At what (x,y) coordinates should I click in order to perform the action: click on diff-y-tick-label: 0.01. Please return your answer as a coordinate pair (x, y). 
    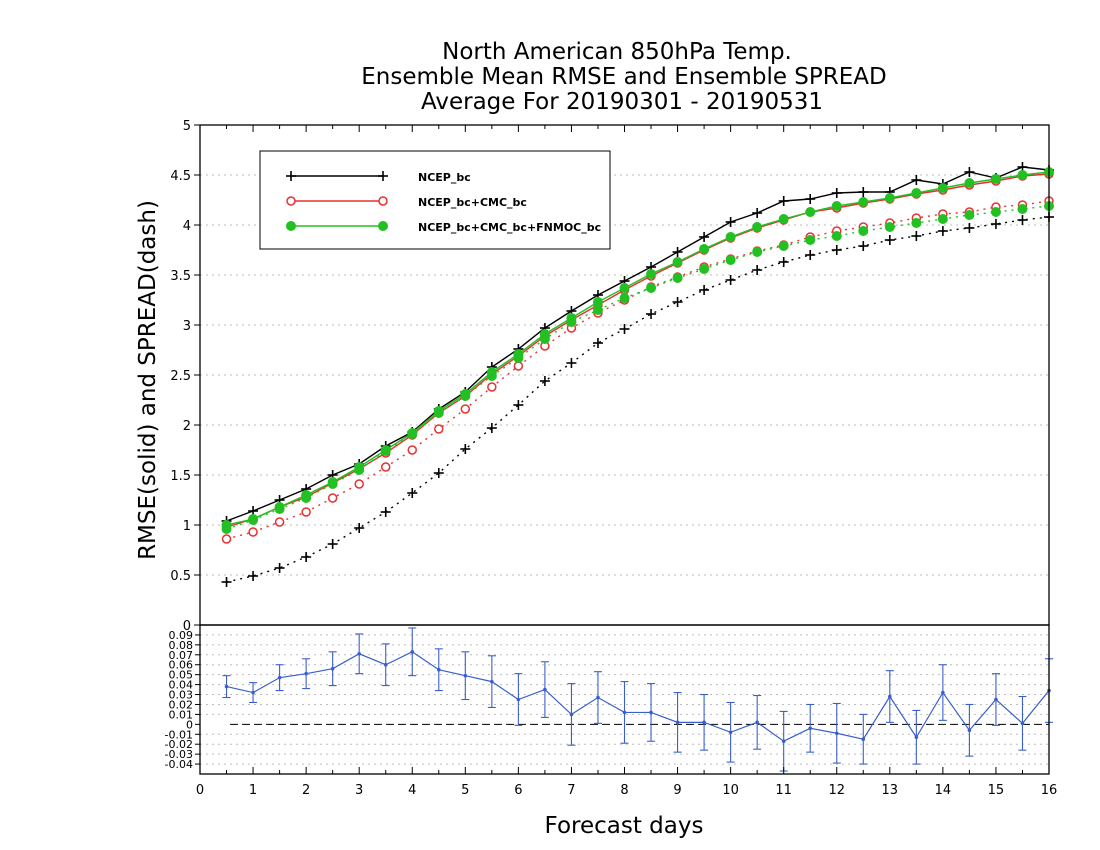
    Looking at the image, I should click on (181, 714).